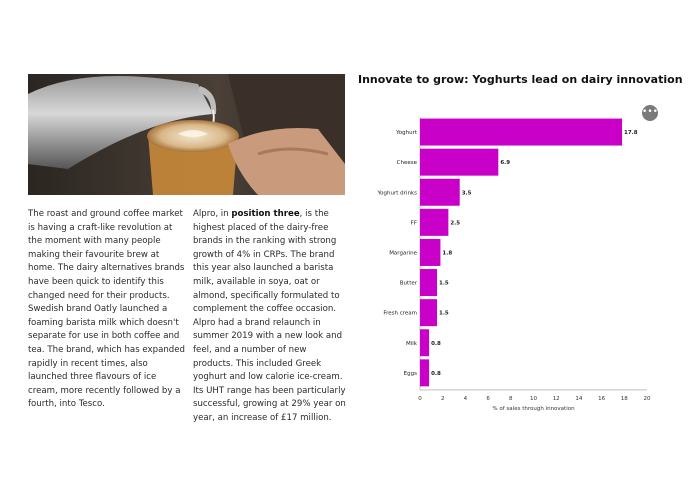 This screenshot has width=700, height=495. I want to click on coffee-photo, so click(186, 134).